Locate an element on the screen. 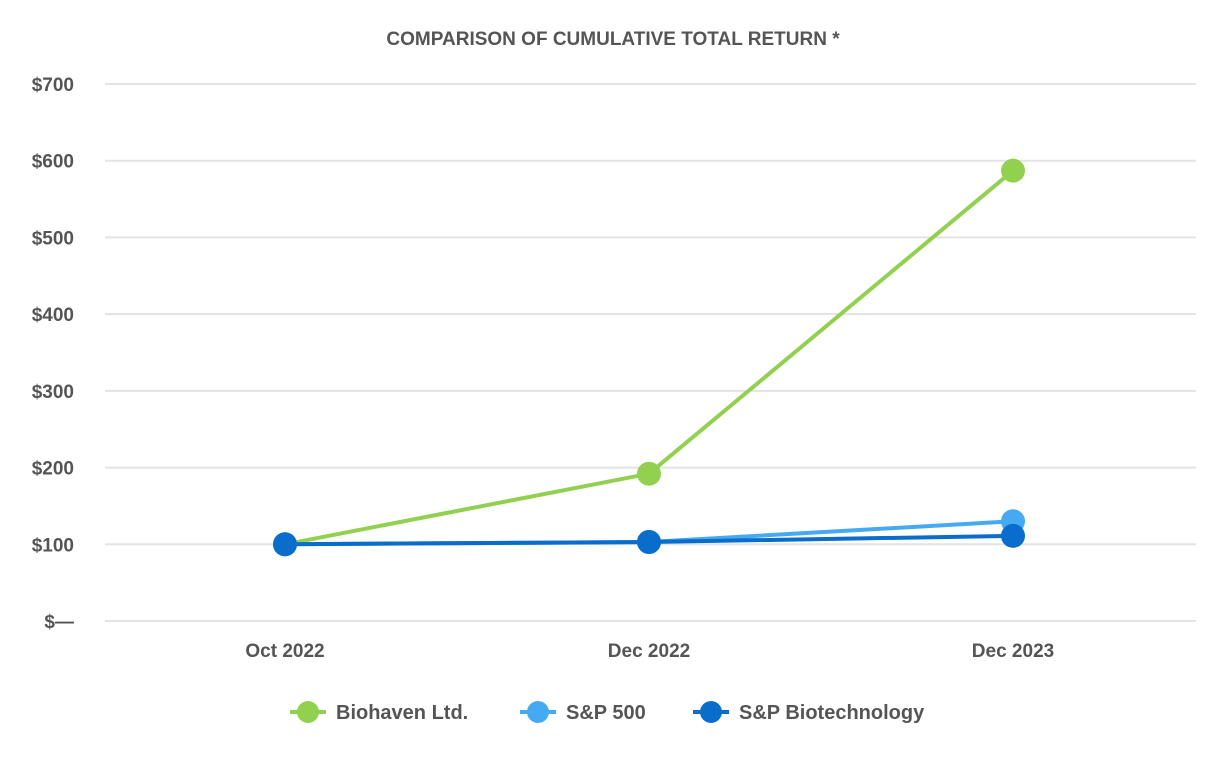  y-tick-label: $700 is located at coordinates (53, 85).